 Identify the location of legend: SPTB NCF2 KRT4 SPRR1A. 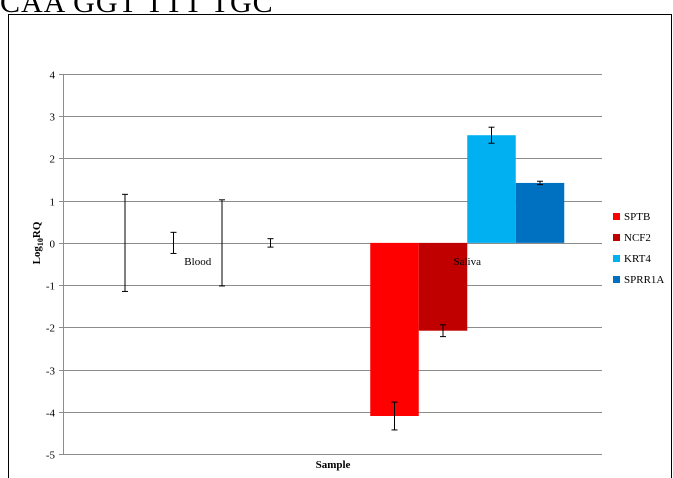
(638, 248).